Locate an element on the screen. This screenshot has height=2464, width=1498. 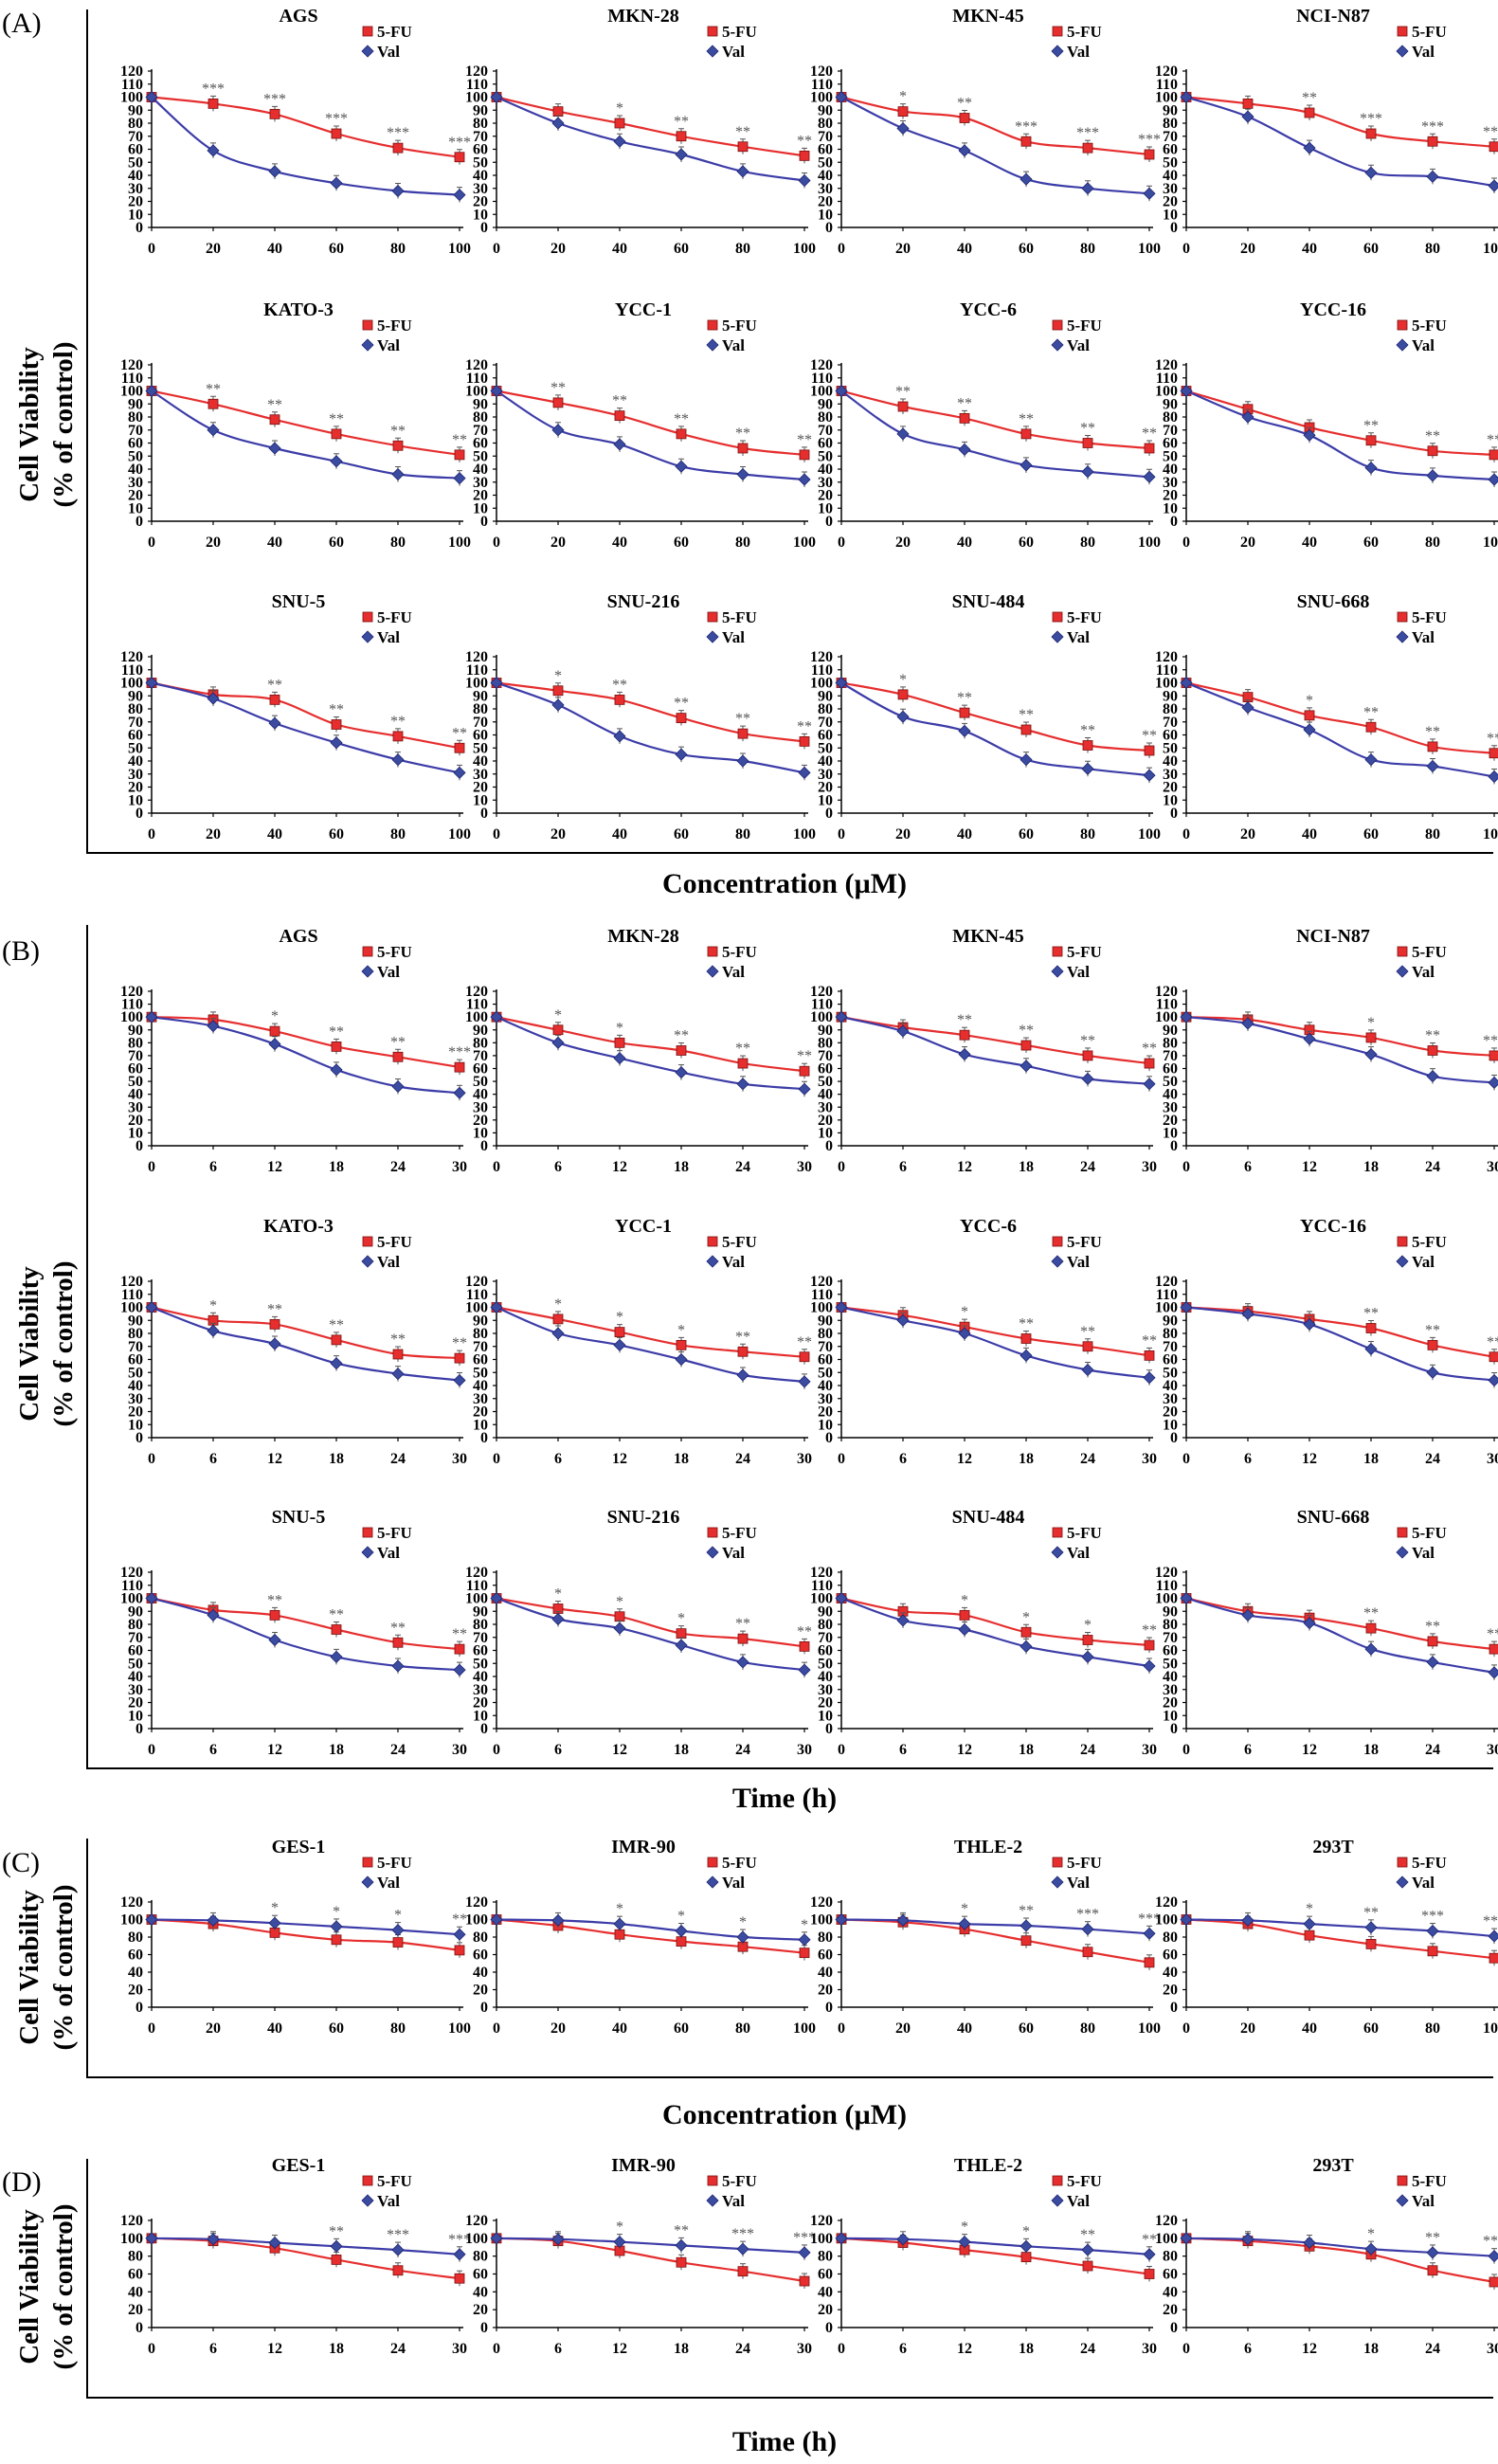
y-tick-label: 20 is located at coordinates (135, 1412).